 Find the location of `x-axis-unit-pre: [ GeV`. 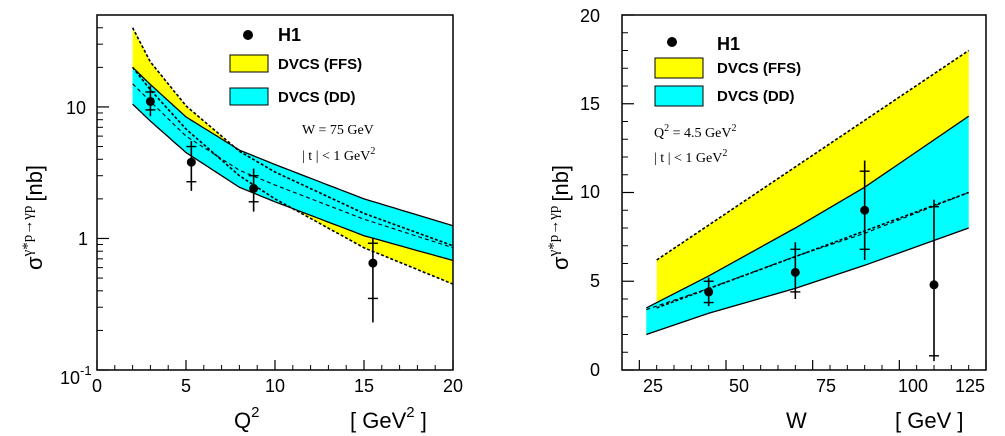

x-axis-unit-pre: [ GeV is located at coordinates (378, 420).